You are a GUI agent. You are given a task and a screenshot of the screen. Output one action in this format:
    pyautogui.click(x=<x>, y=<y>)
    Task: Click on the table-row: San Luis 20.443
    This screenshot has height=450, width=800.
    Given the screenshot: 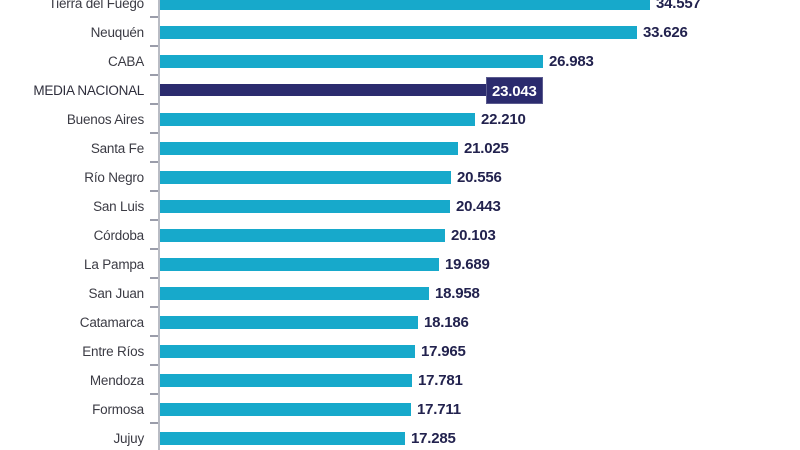 What is the action you would take?
    pyautogui.click(x=400, y=206)
    